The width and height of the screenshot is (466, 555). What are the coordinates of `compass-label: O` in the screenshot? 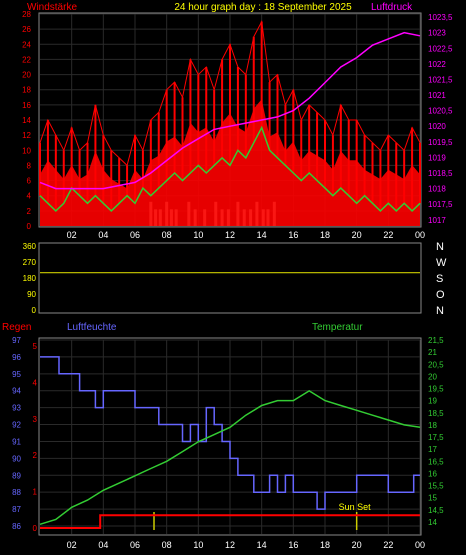 It's located at (440, 295).